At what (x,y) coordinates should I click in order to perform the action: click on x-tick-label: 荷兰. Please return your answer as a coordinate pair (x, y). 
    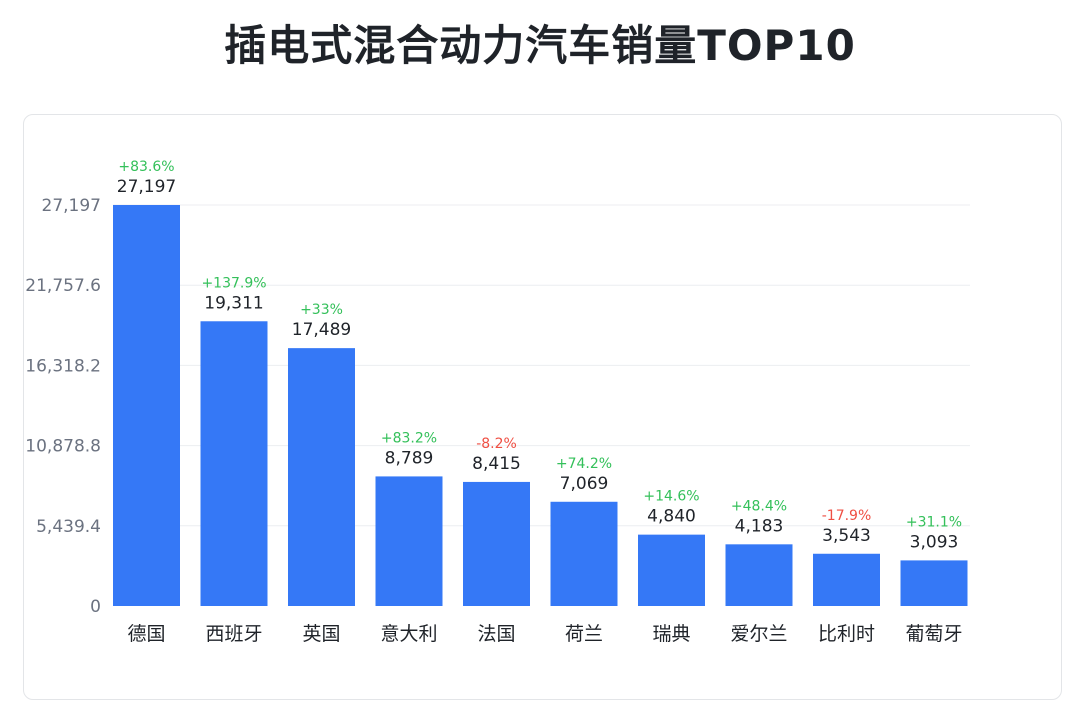
    Looking at the image, I should click on (584, 634).